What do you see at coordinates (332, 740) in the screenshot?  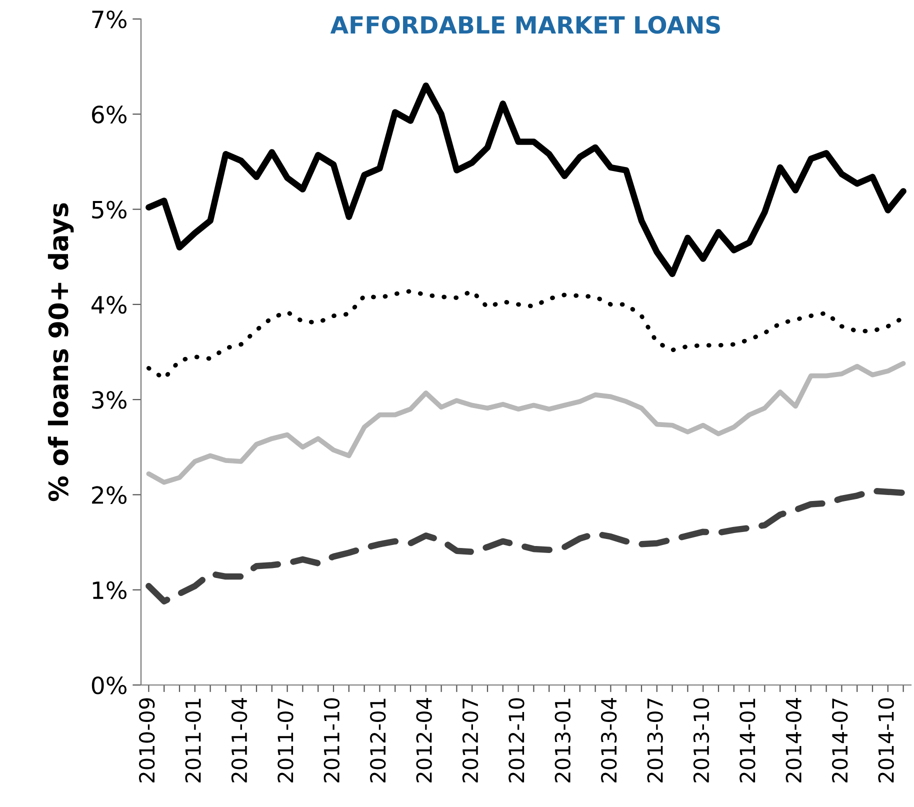 I see `x-tick-label: 2011-10` at bounding box center [332, 740].